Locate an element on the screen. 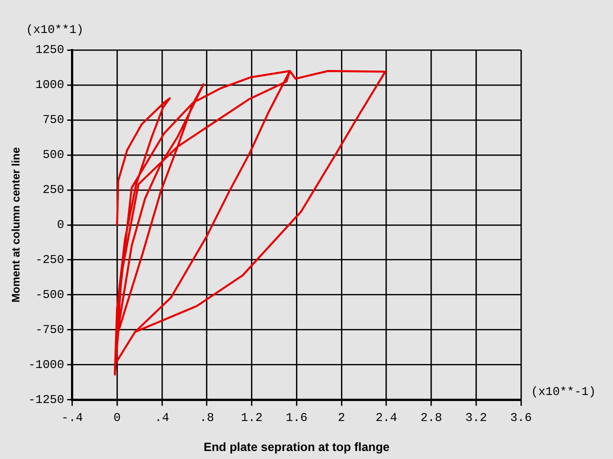 The width and height of the screenshot is (613, 459). y-tick-label: -750 is located at coordinates (49, 330).